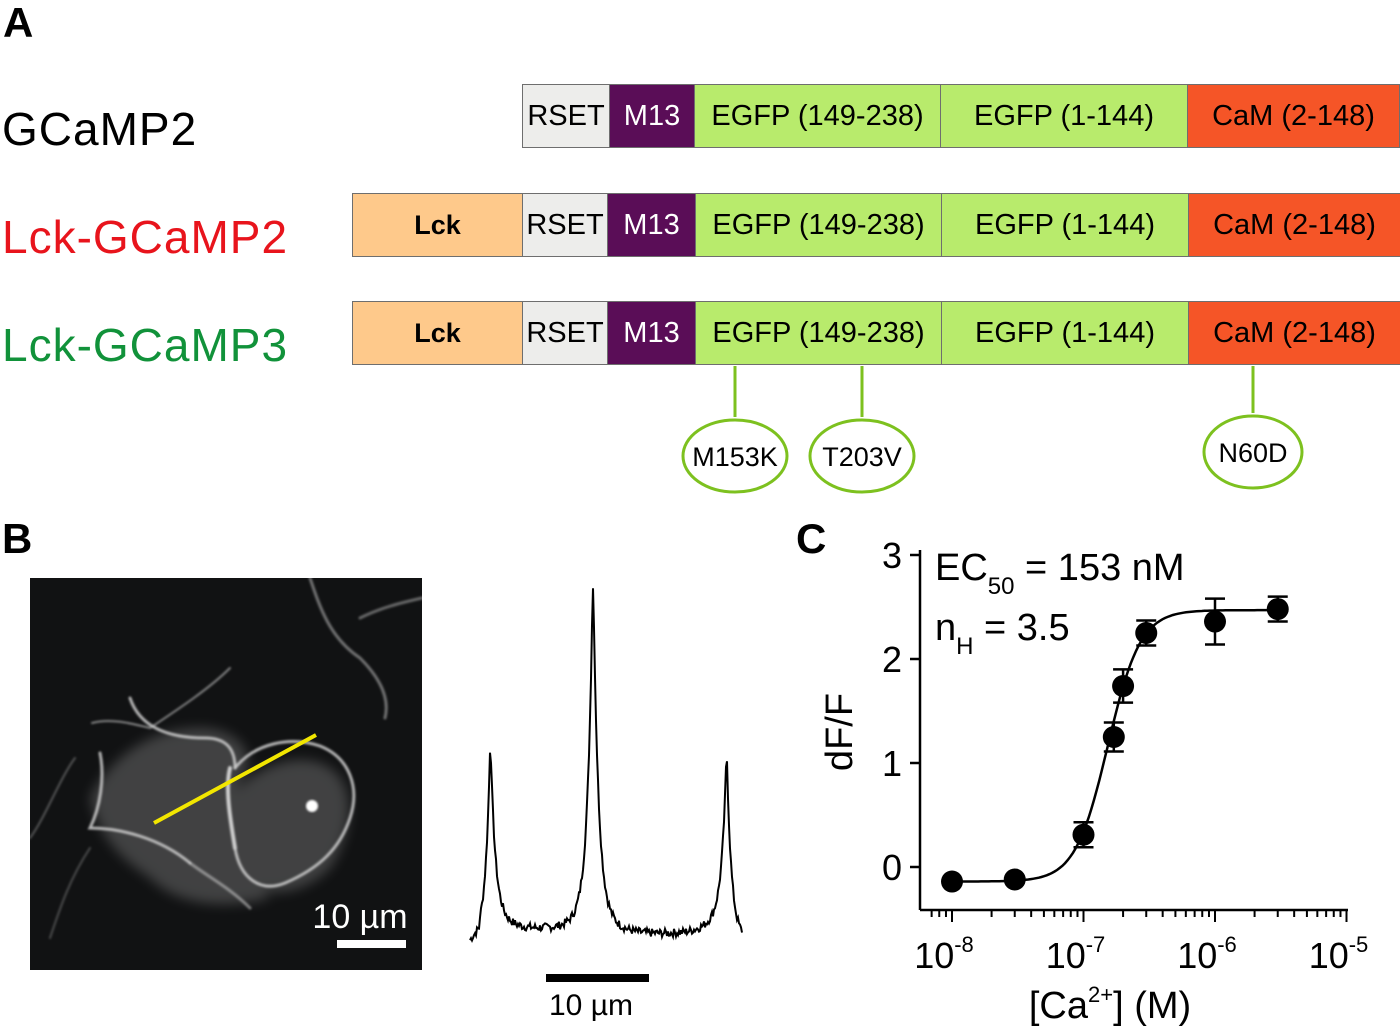 The height and width of the screenshot is (1026, 1400). What do you see at coordinates (371, 944) in the screenshot?
I see `image-scale-bar` at bounding box center [371, 944].